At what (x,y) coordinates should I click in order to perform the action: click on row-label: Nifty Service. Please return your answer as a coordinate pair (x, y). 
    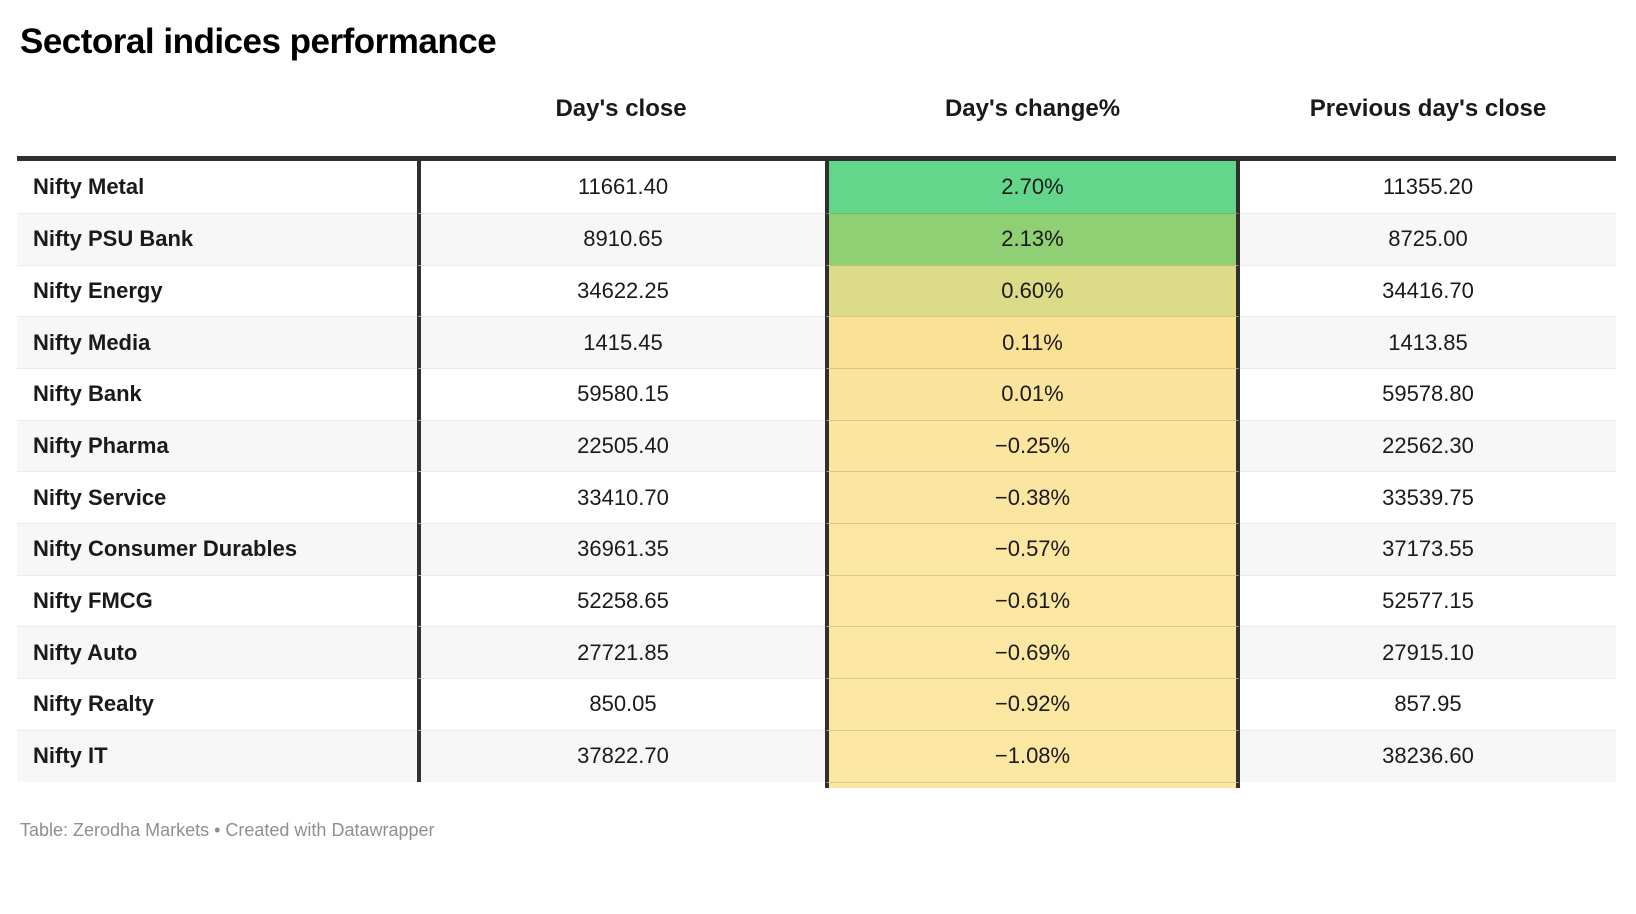
    Looking at the image, I should click on (217, 497).